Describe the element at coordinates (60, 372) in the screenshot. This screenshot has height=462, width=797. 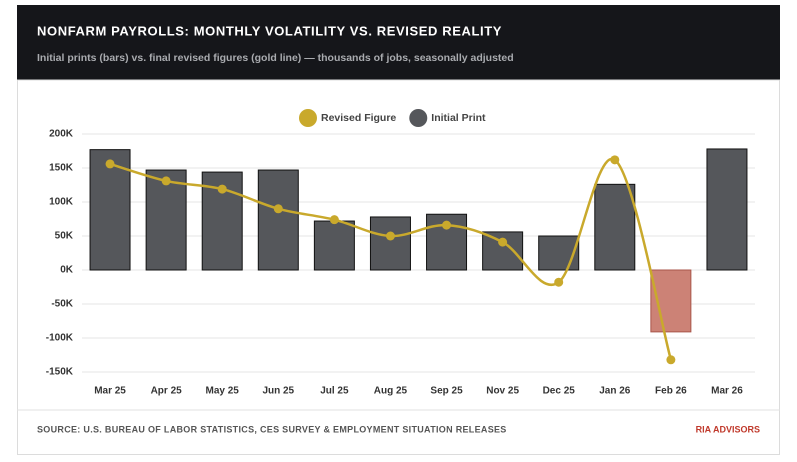
I see `y-tick-label: -150K` at that location.